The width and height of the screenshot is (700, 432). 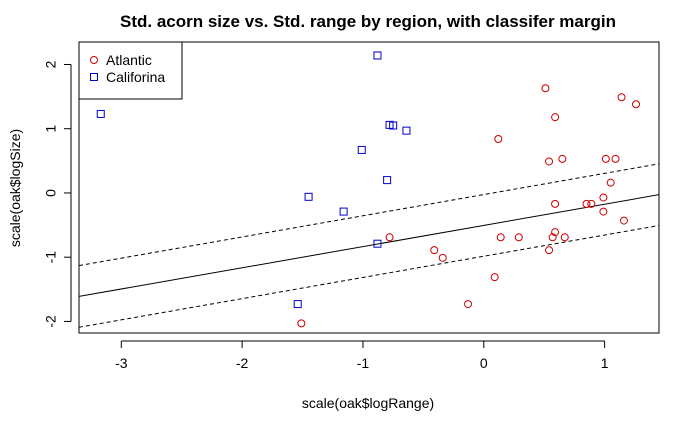 I want to click on y-axis: -2 -1 0 1 2, so click(x=57, y=194).